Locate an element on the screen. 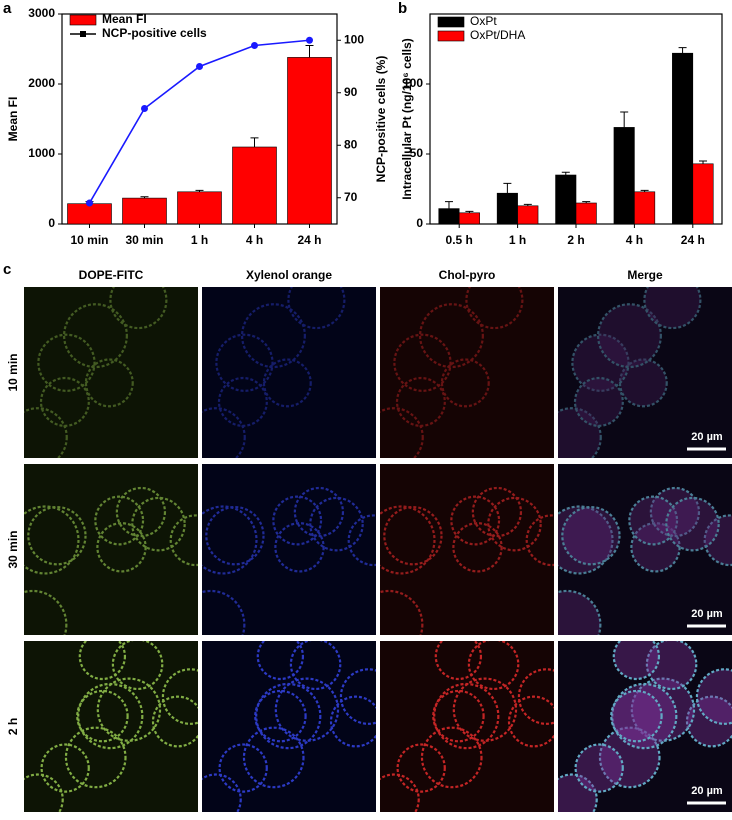 The height and width of the screenshot is (820, 732). scale-bar-label: 20 µm is located at coordinates (707, 791).